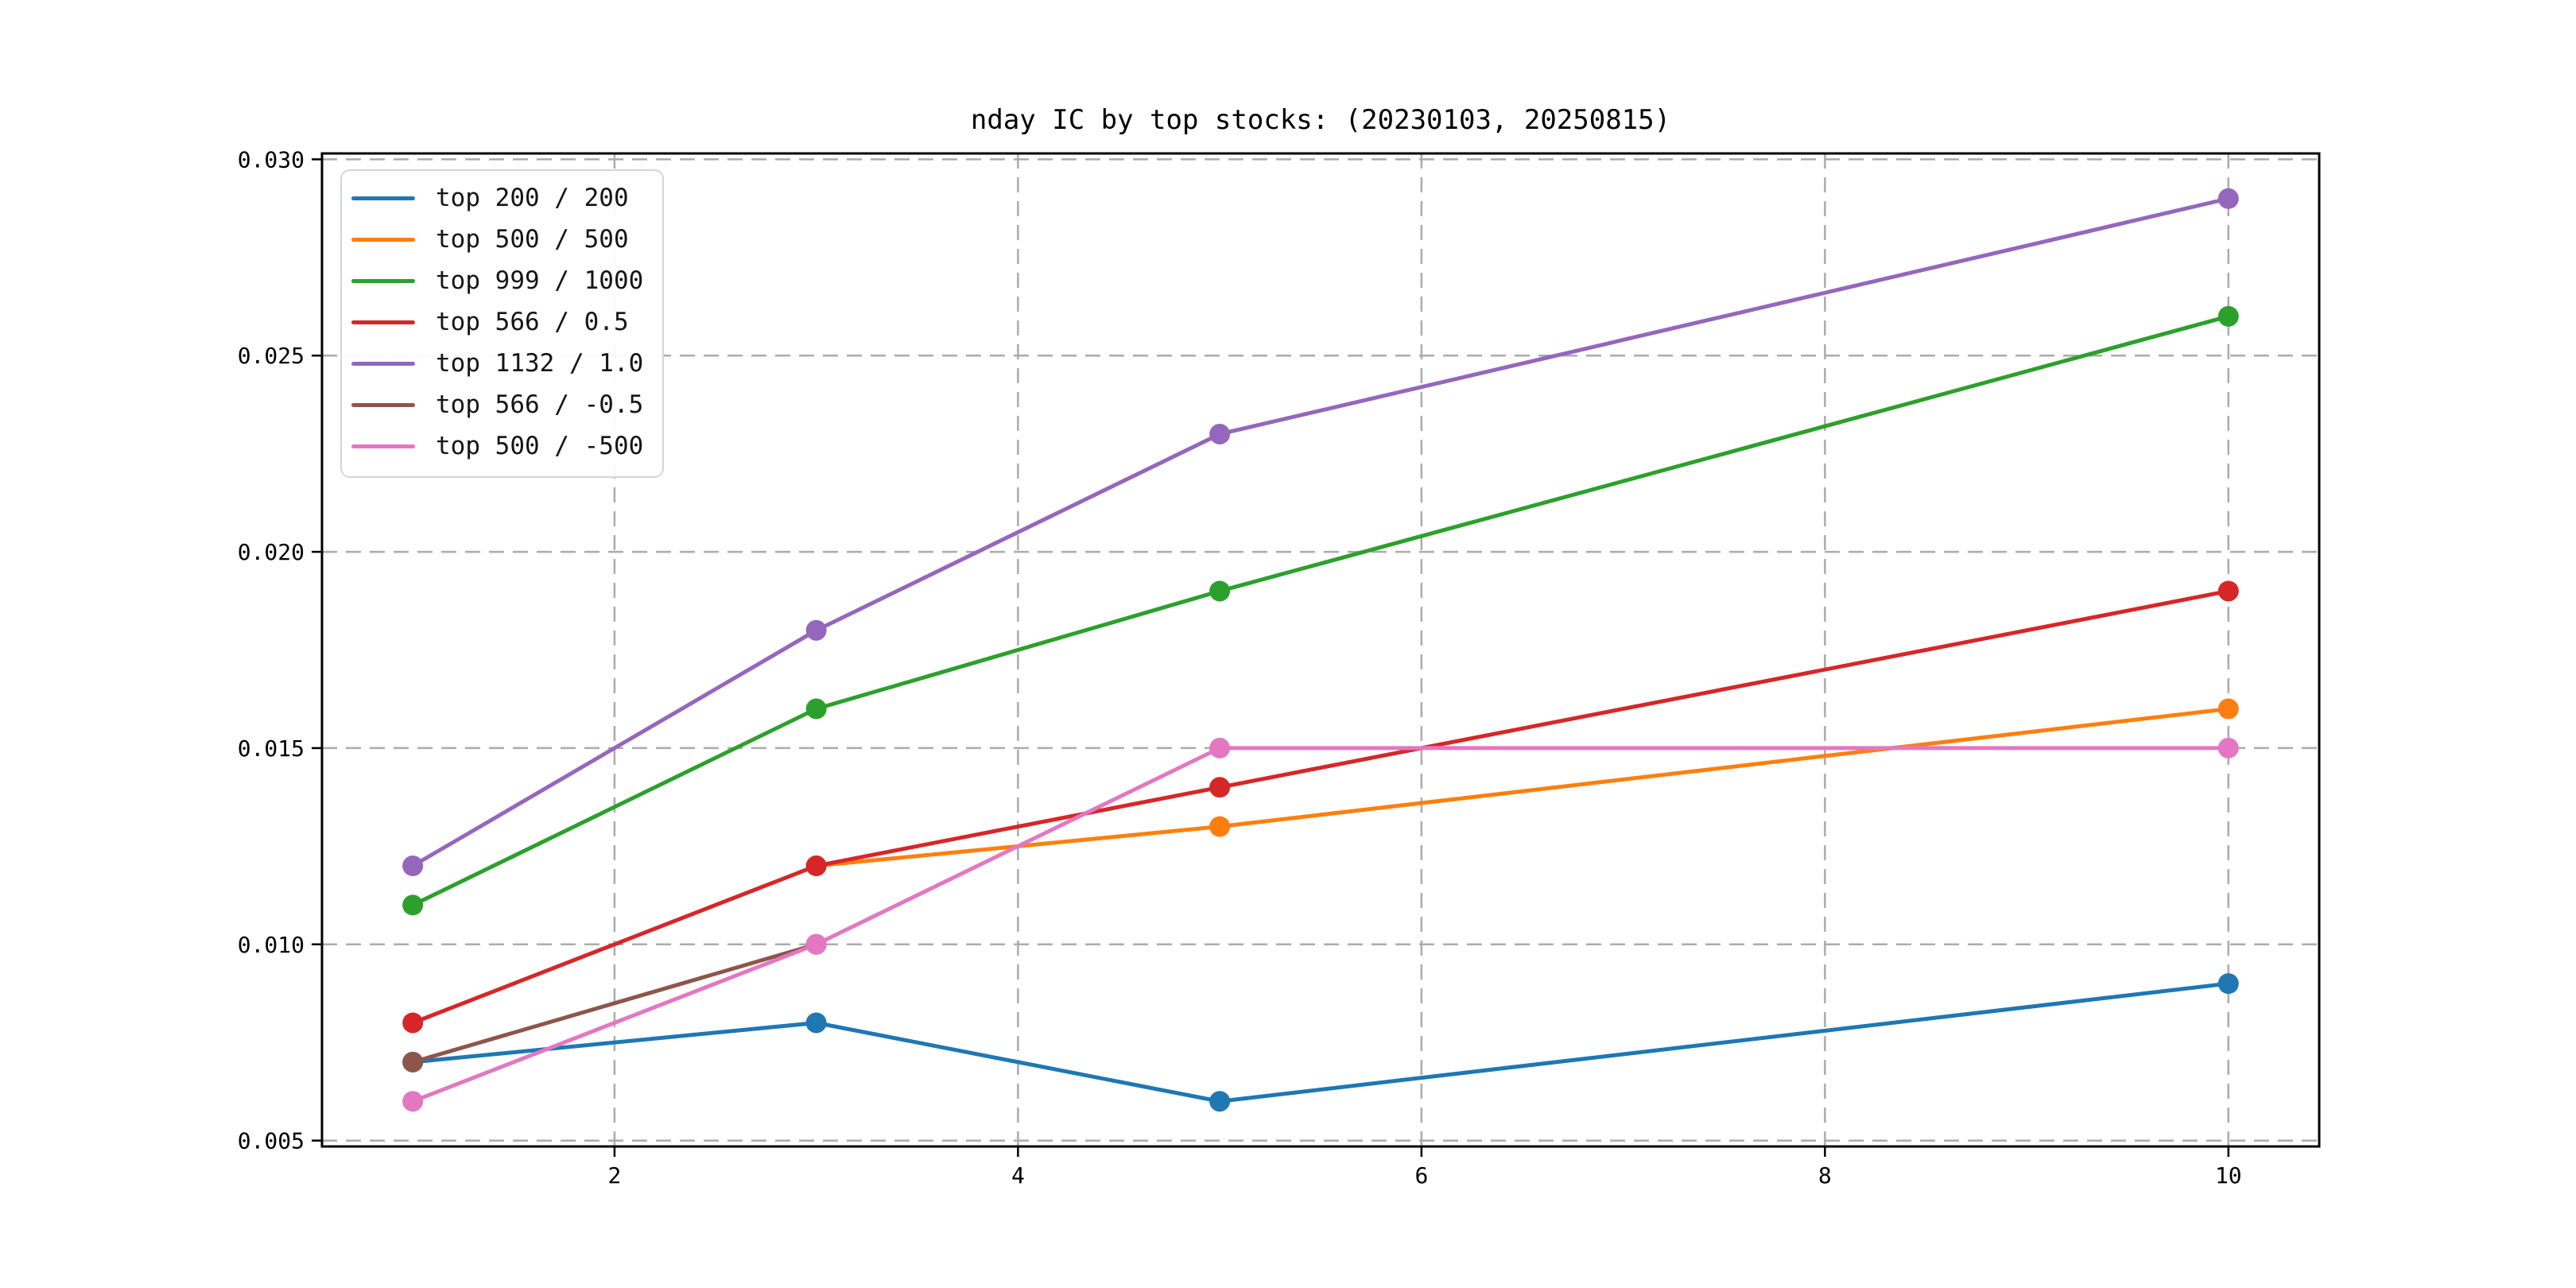  I want to click on x-tick-label: 4, so click(1018, 1175).